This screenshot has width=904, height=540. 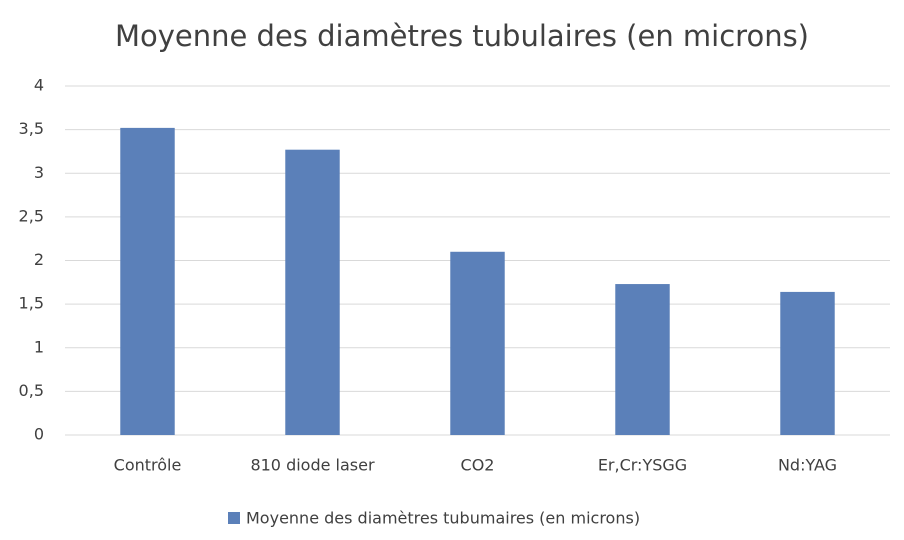 What do you see at coordinates (807, 465) in the screenshot?
I see `x-tick-label: Nd:YAG` at bounding box center [807, 465].